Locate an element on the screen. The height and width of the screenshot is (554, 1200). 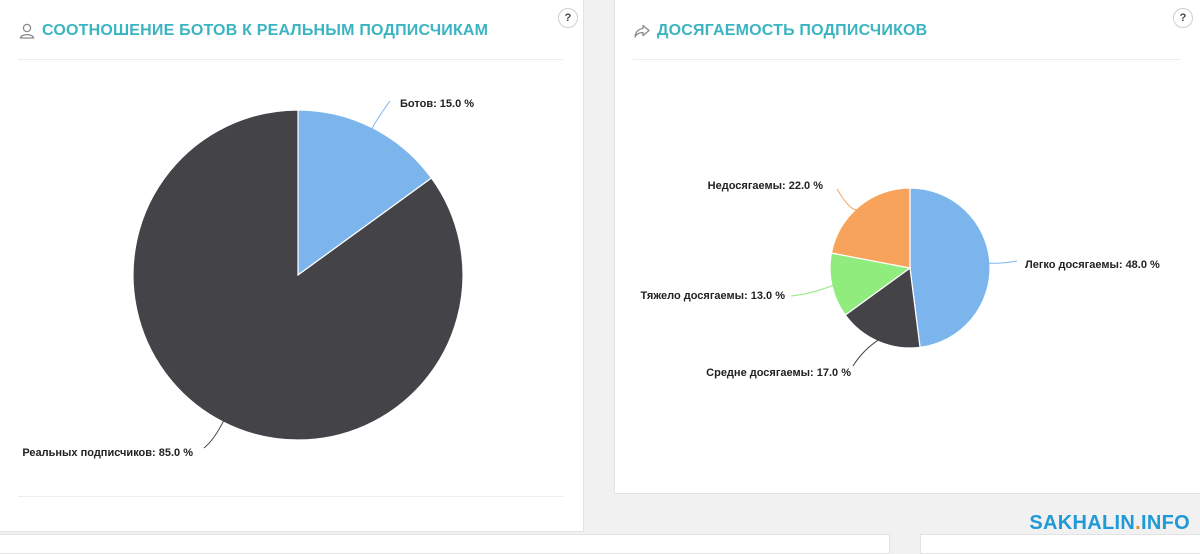
pie-slice-средне-досягаемы is located at coordinates (882, 307).